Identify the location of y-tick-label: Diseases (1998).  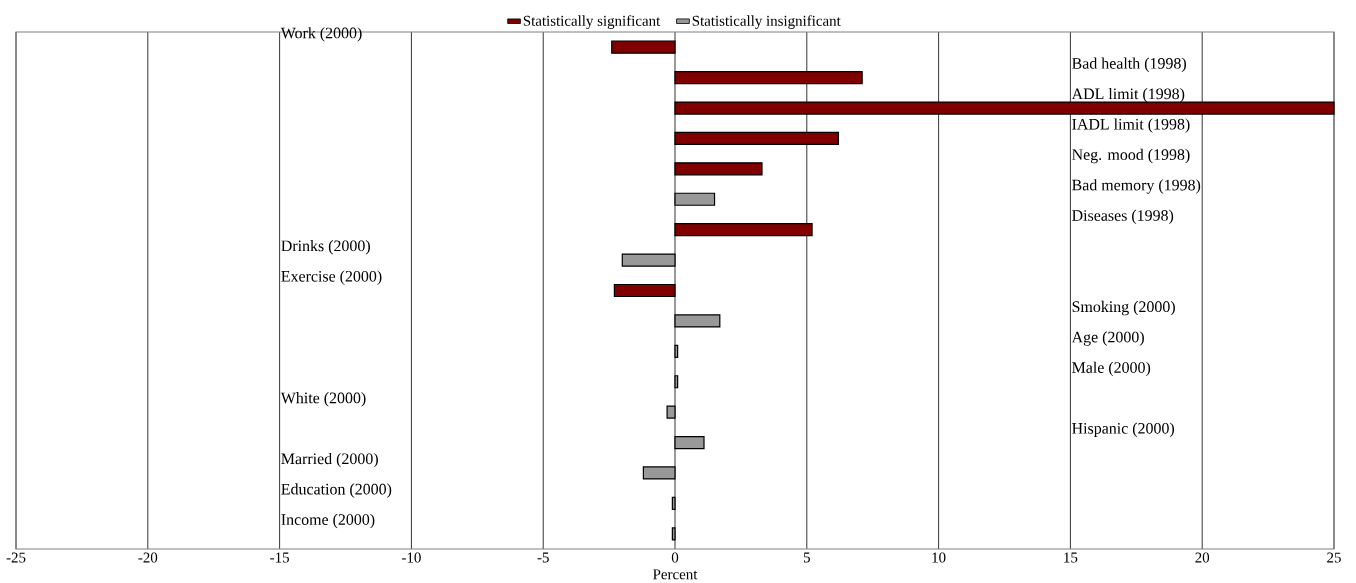
(1123, 217).